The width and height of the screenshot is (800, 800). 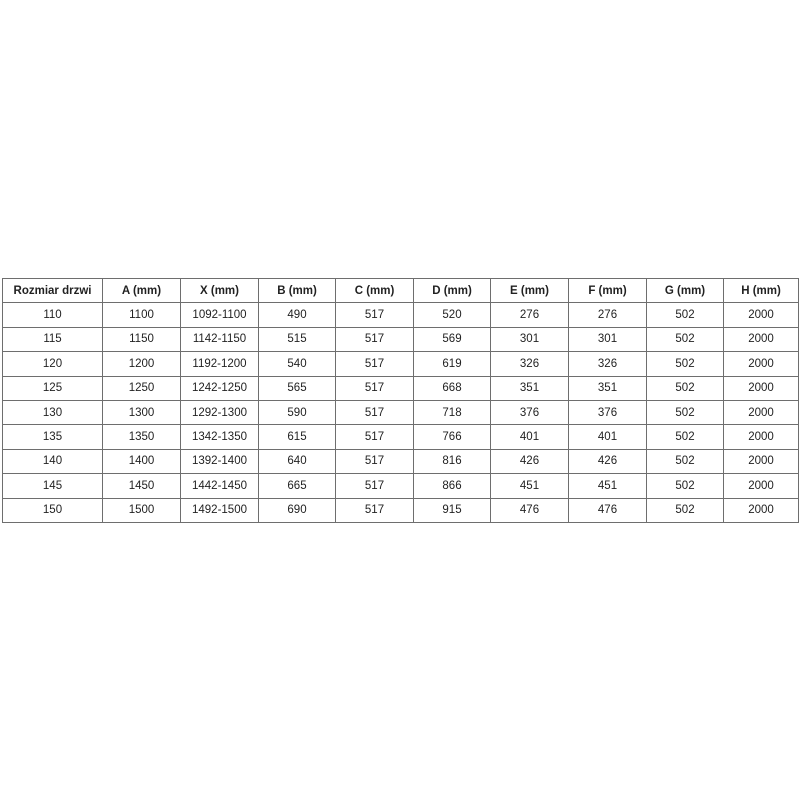 I want to click on table-cell: 1350, so click(x=141, y=437).